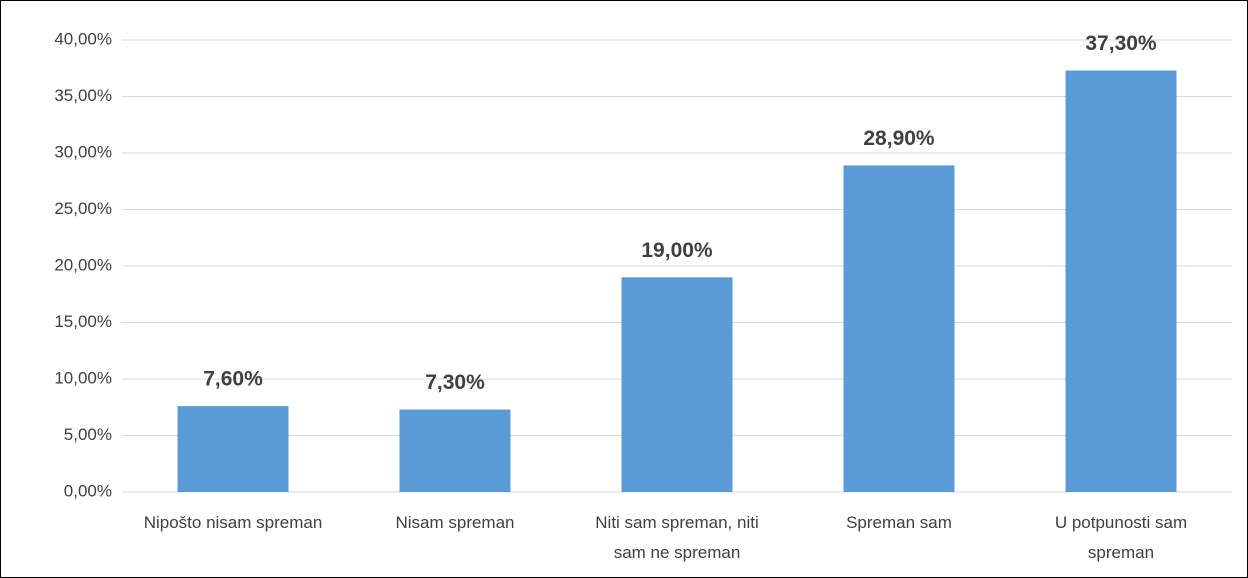 This screenshot has height=578, width=1248. What do you see at coordinates (83, 38) in the screenshot?
I see `y-tick-label: 40,00%` at bounding box center [83, 38].